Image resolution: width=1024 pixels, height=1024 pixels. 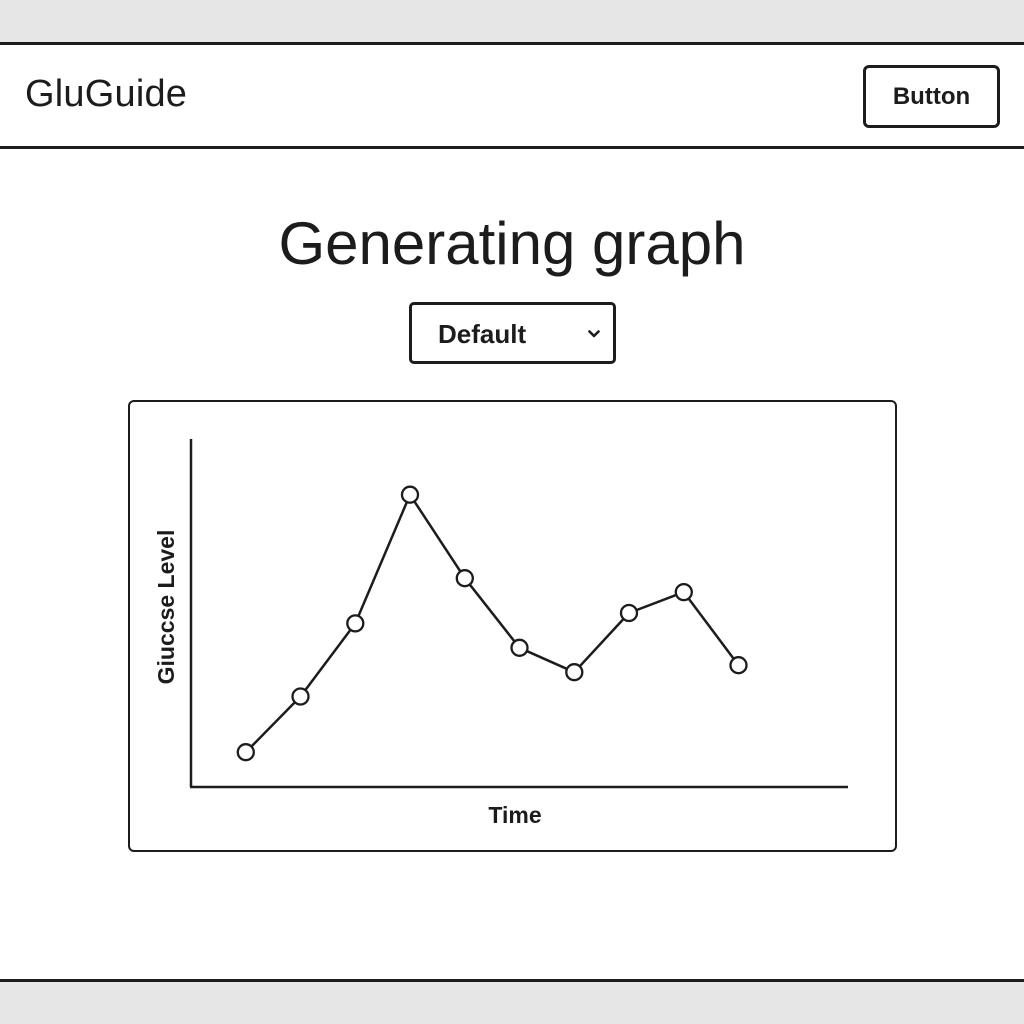 What do you see at coordinates (512, 243) in the screenshot?
I see `page-title: Generating graph` at bounding box center [512, 243].